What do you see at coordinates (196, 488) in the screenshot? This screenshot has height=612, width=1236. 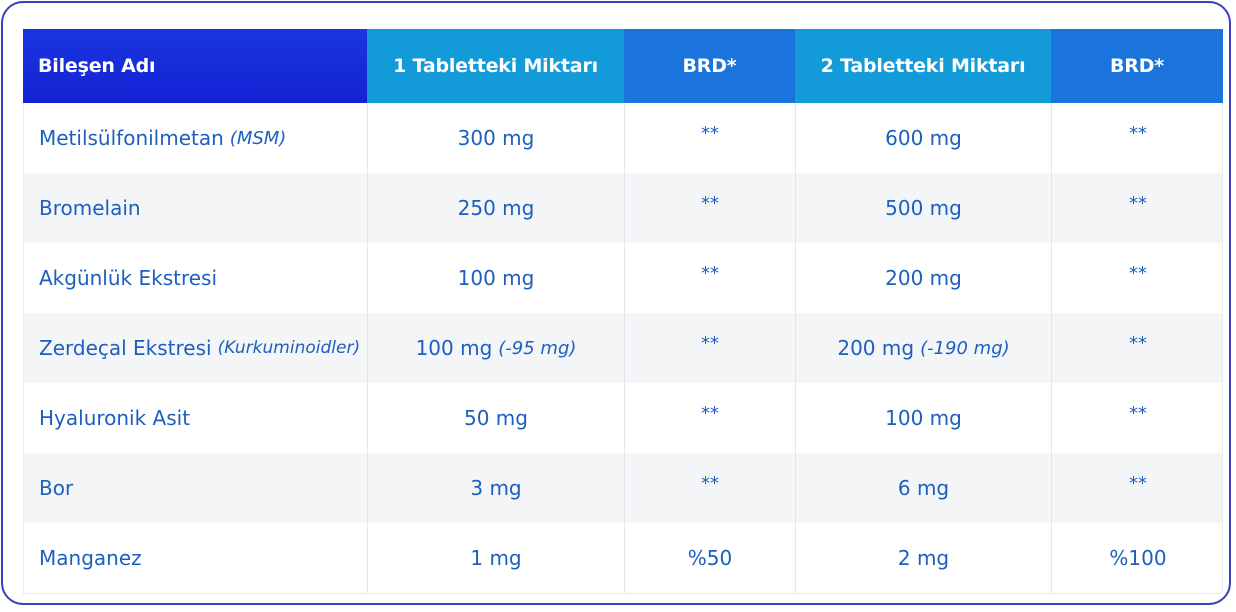 I see `ingredient-name-cell: Bor` at bounding box center [196, 488].